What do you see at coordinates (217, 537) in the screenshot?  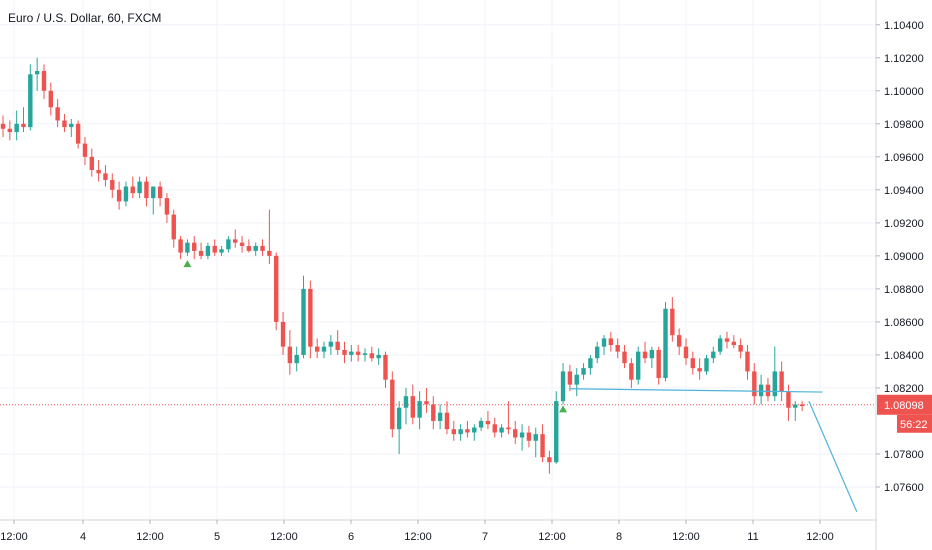 I see `x-tick-label: 5` at bounding box center [217, 537].